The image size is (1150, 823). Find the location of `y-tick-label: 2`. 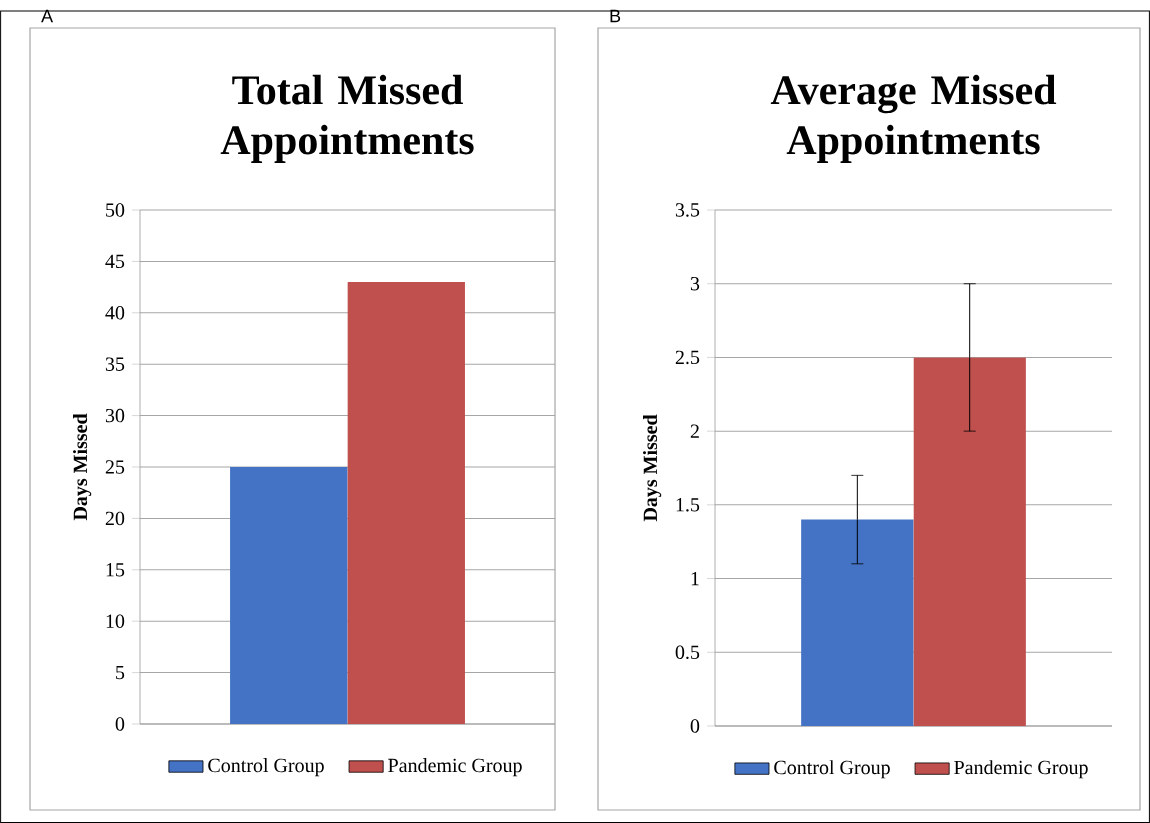

y-tick-label: 2 is located at coordinates (694, 431).